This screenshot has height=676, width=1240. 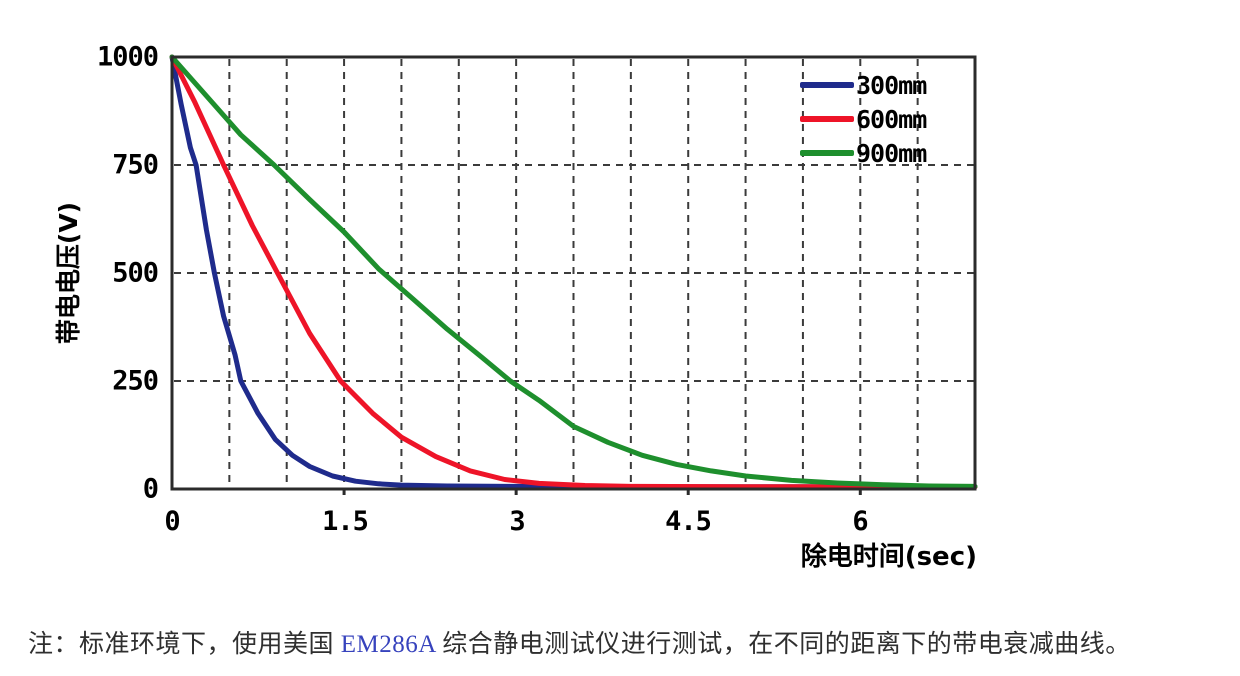 What do you see at coordinates (135, 273) in the screenshot?
I see `y-tick-500: 500` at bounding box center [135, 273].